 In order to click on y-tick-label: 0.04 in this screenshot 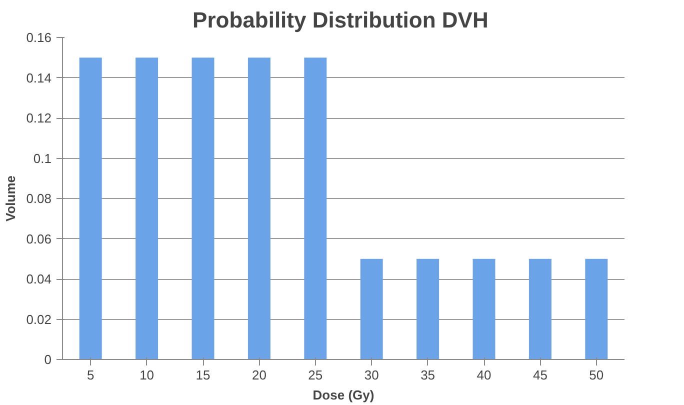, I will do `click(39, 279)`.